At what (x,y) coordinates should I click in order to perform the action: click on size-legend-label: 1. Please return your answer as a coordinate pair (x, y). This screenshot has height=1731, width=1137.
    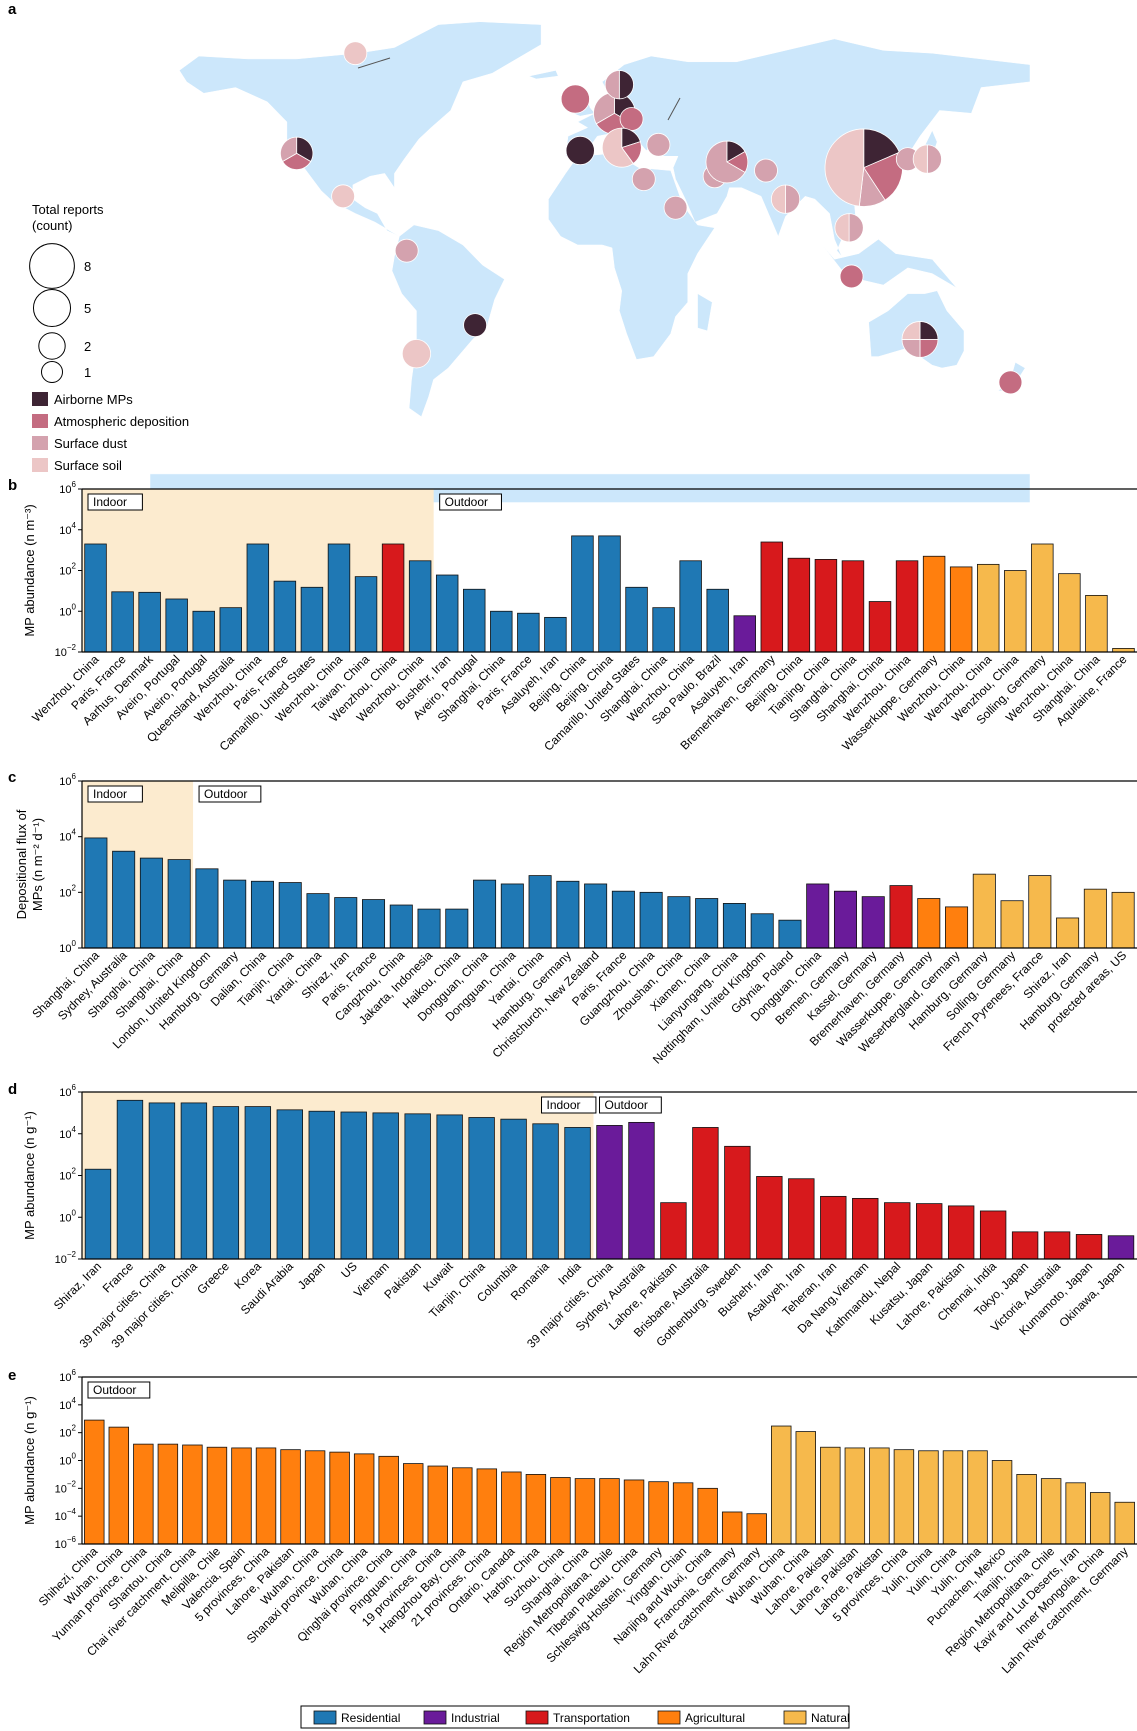
    Looking at the image, I should click on (87, 372).